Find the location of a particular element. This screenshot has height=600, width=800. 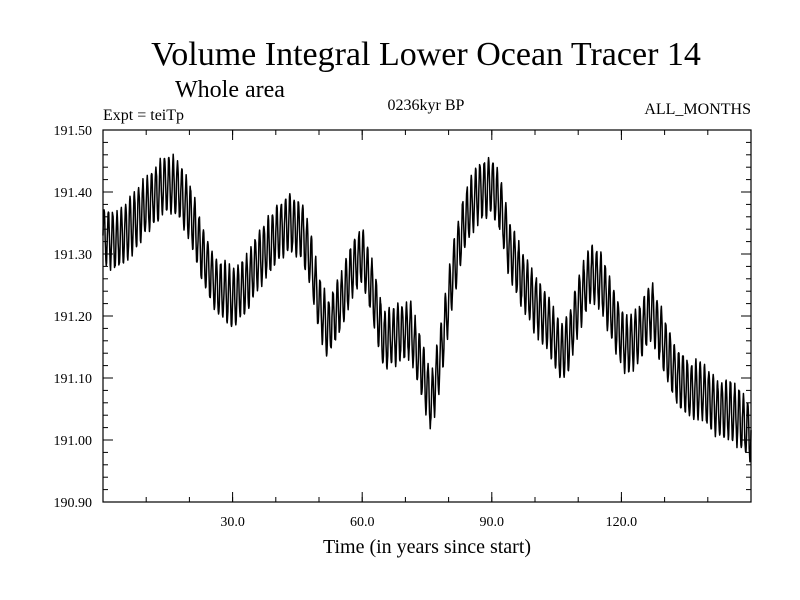

x-axis-label: Time (in years since start) is located at coordinates (427, 547).